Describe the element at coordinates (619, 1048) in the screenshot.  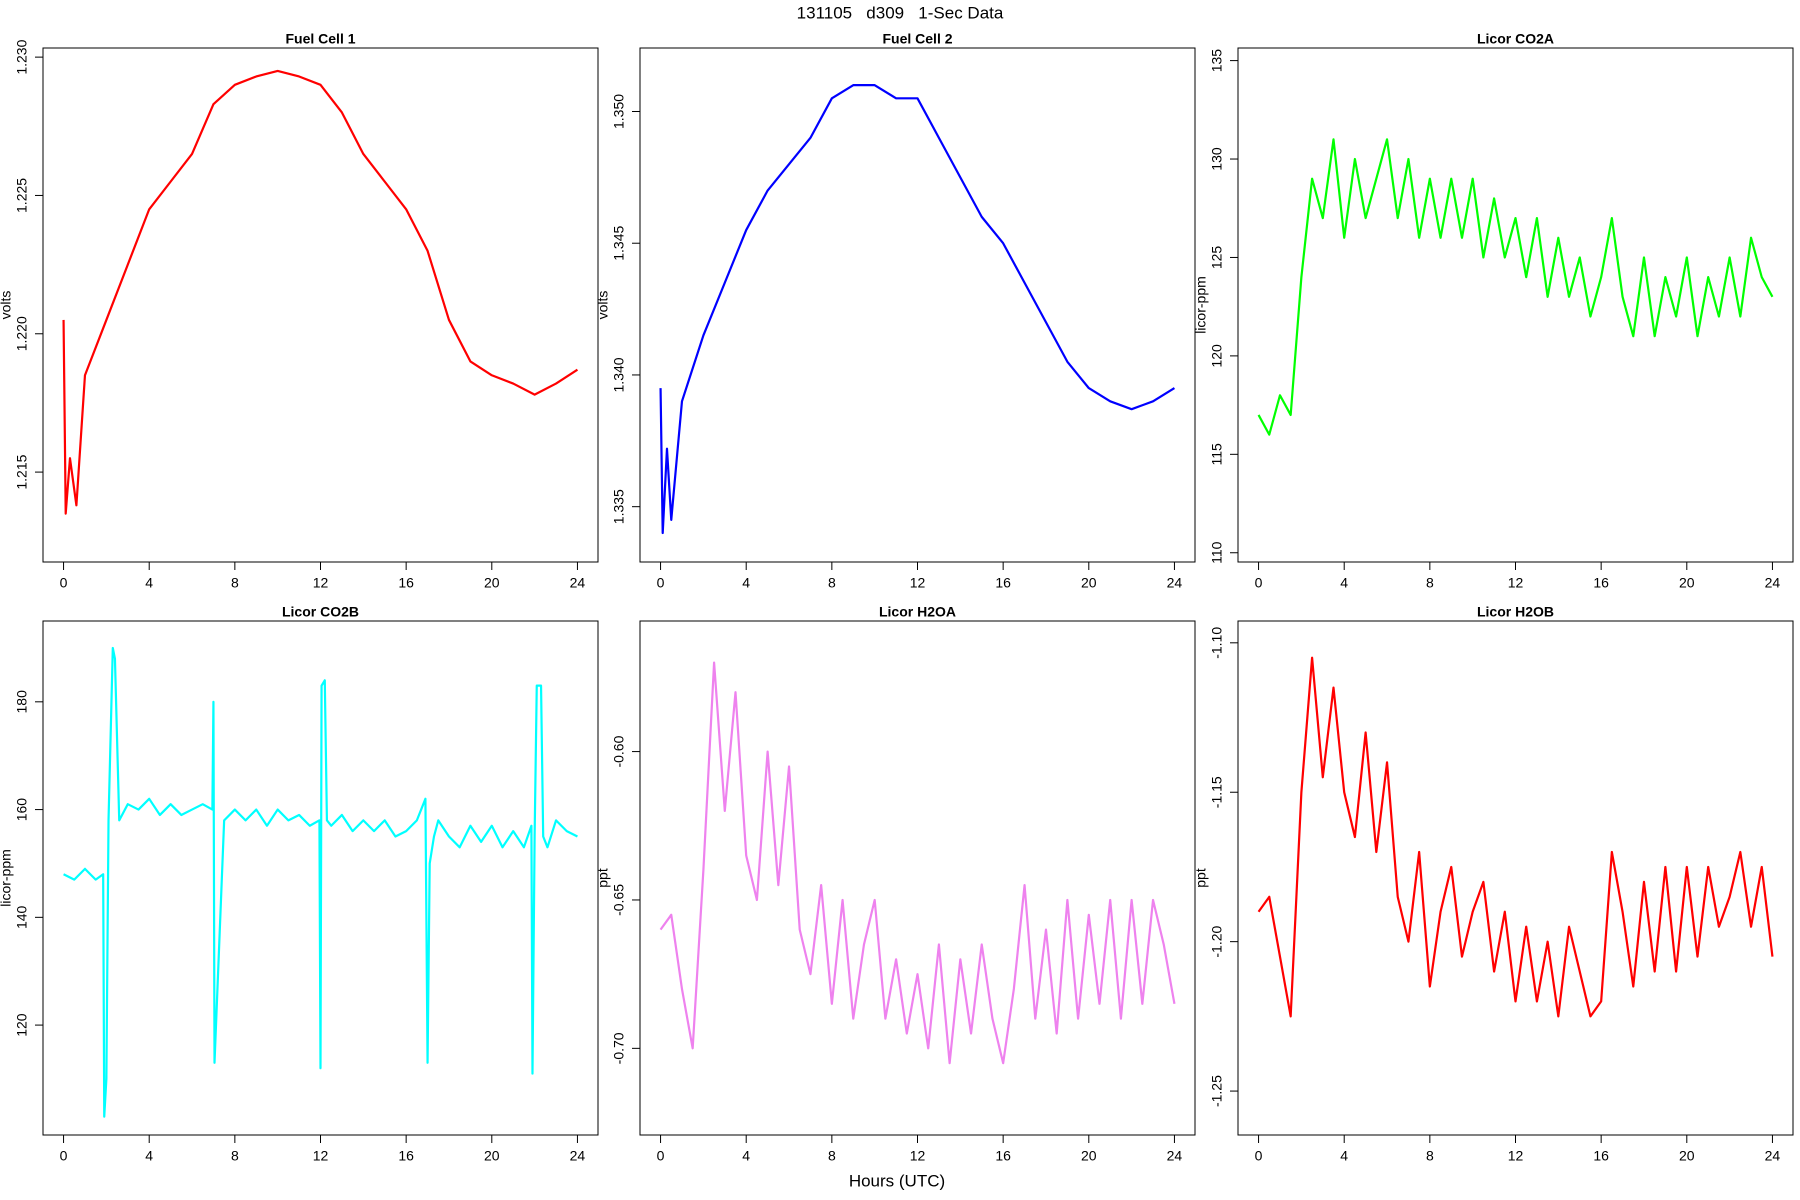
I see `y-tick-label: -0.70` at that location.